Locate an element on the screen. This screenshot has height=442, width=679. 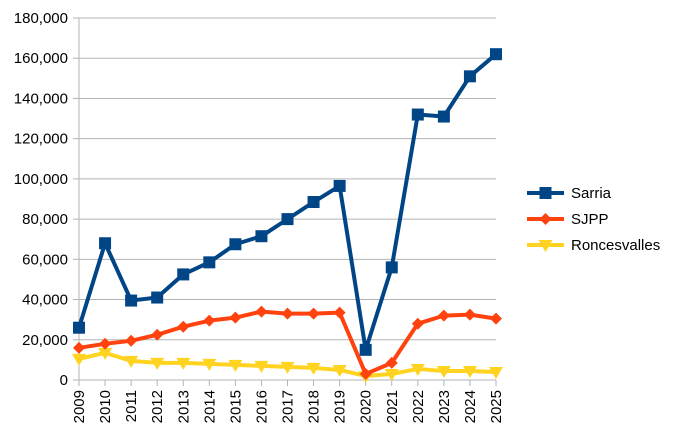
y-tick-label: 20,000 is located at coordinates (45, 340).